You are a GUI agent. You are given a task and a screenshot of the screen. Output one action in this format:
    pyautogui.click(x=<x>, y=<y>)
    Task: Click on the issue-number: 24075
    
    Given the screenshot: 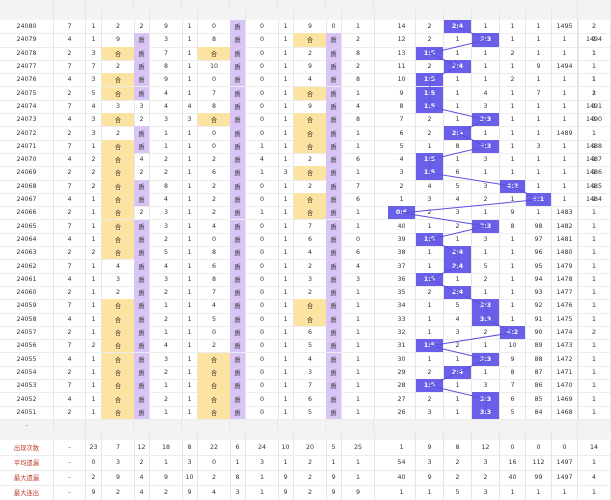 What is the action you would take?
    pyautogui.click(x=27, y=93)
    